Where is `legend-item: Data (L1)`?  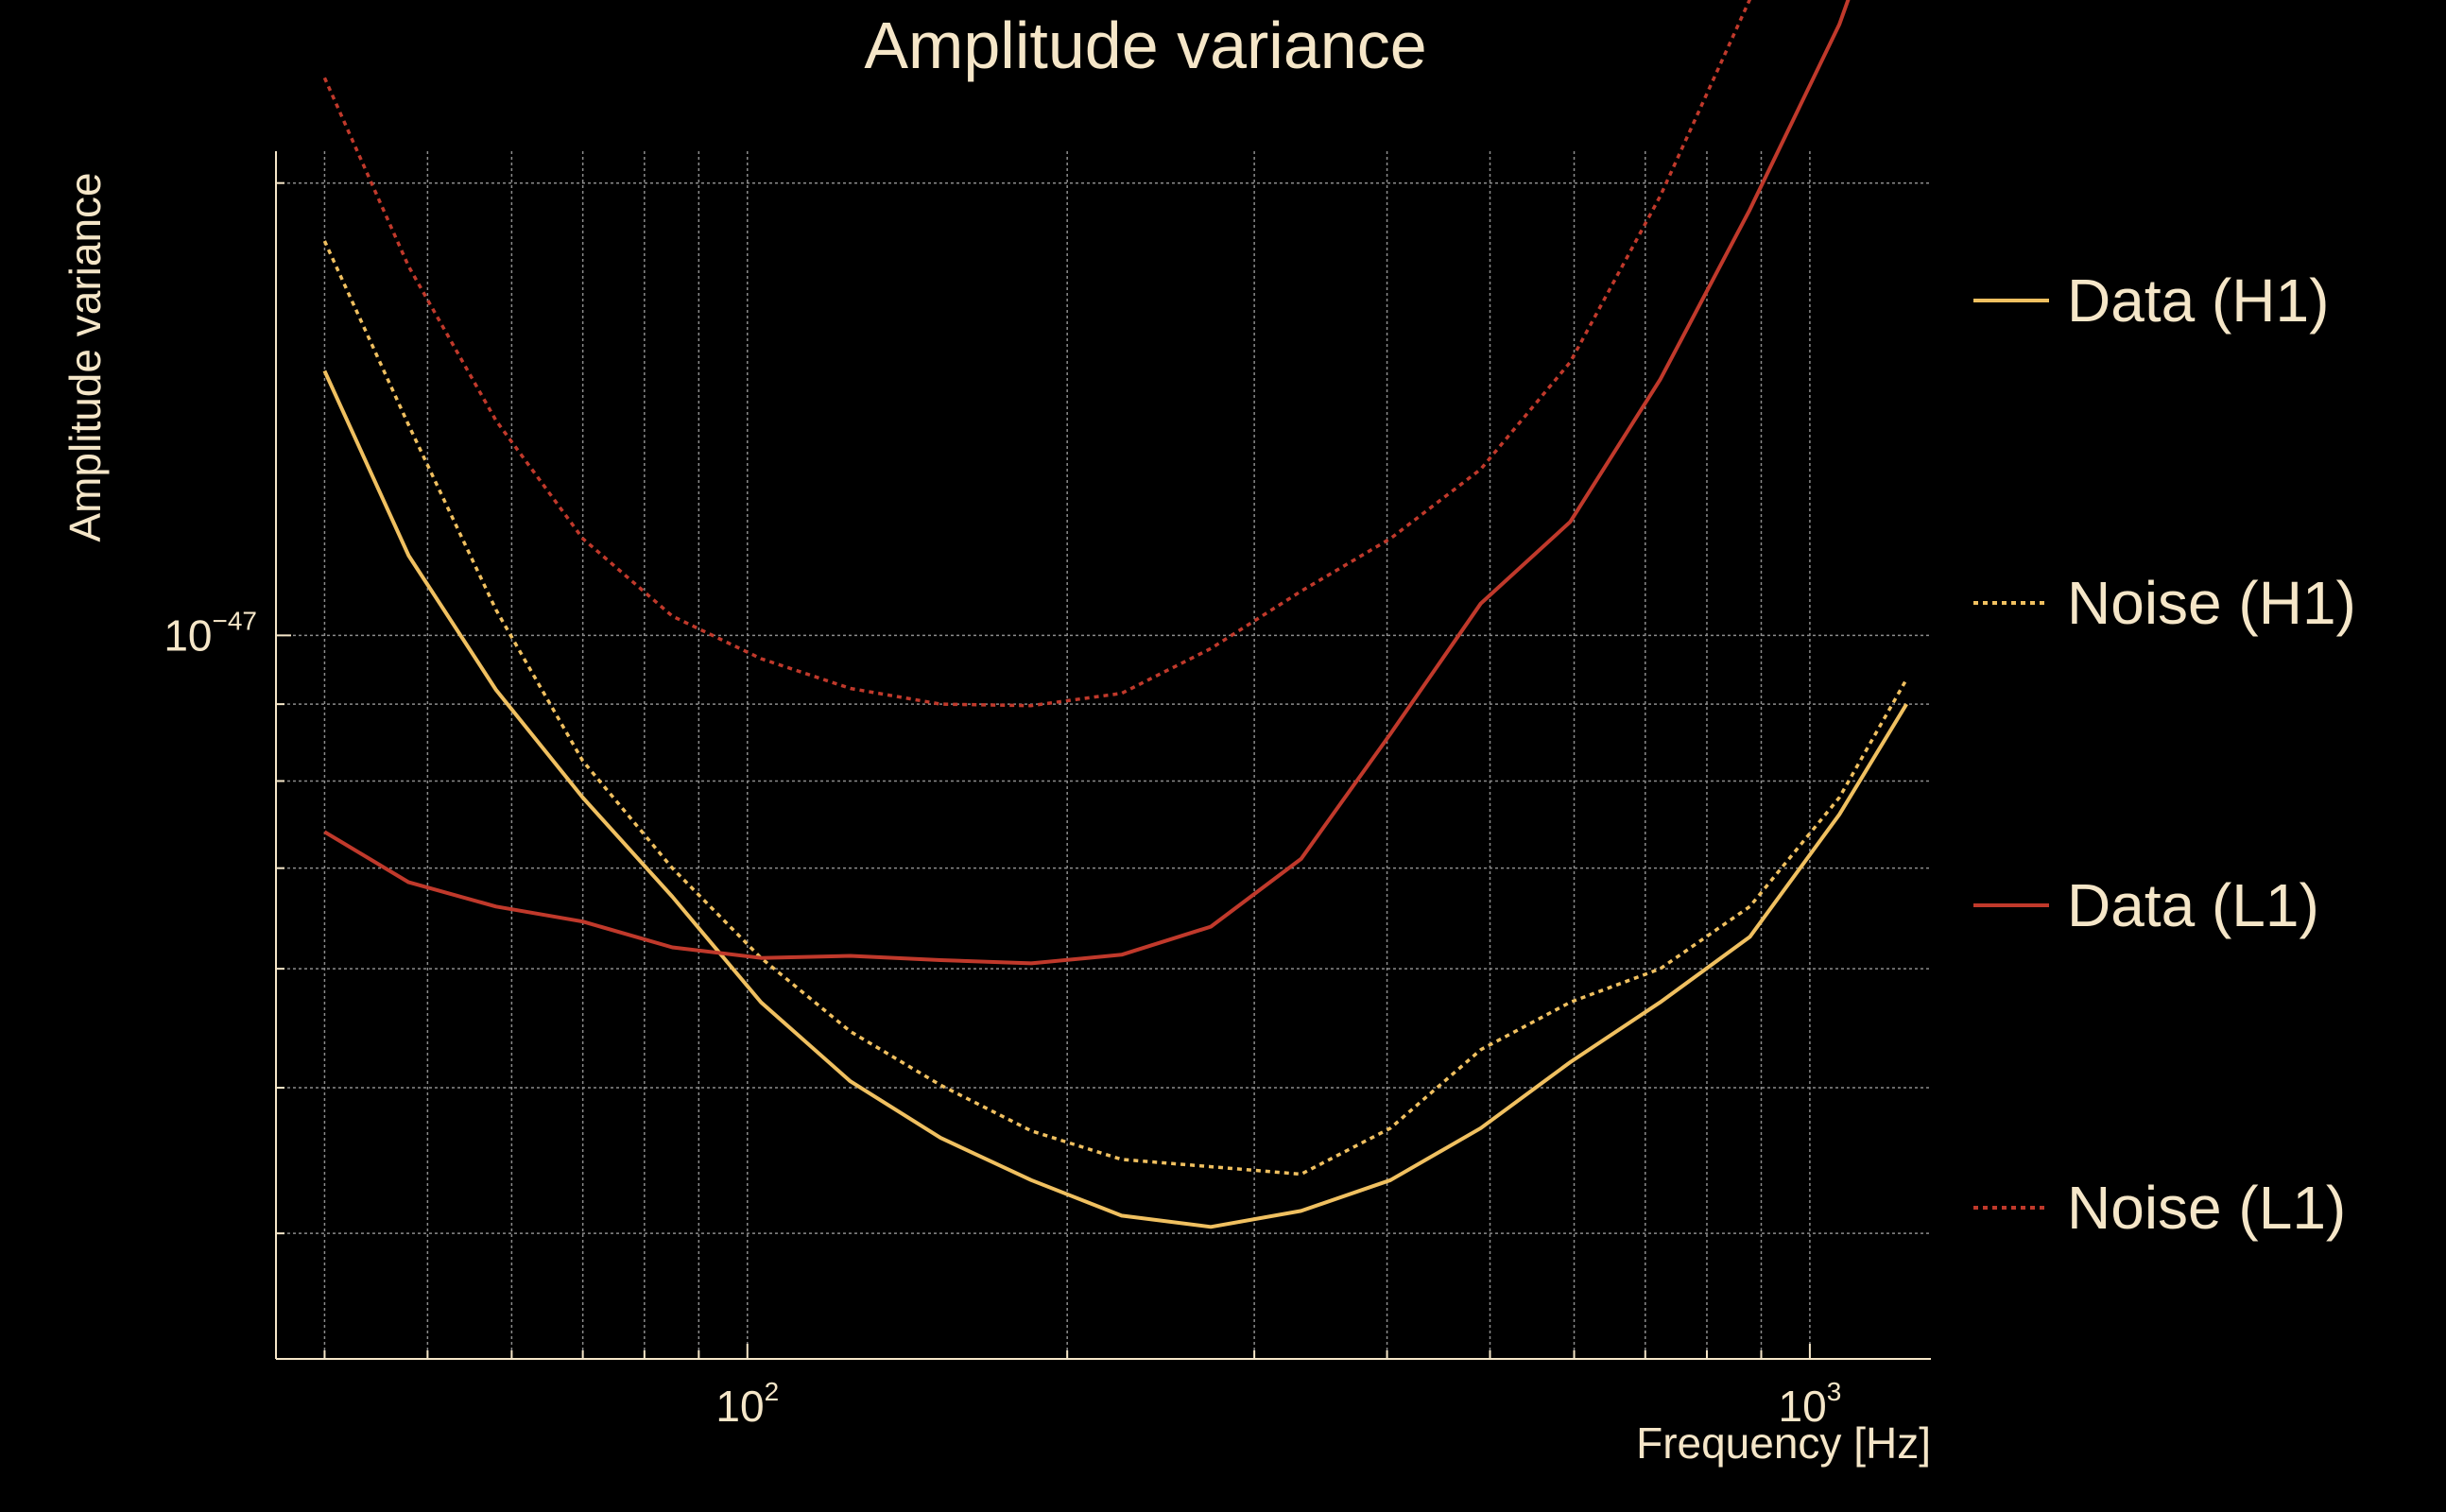 legend-item: Data (L1) is located at coordinates (2146, 905).